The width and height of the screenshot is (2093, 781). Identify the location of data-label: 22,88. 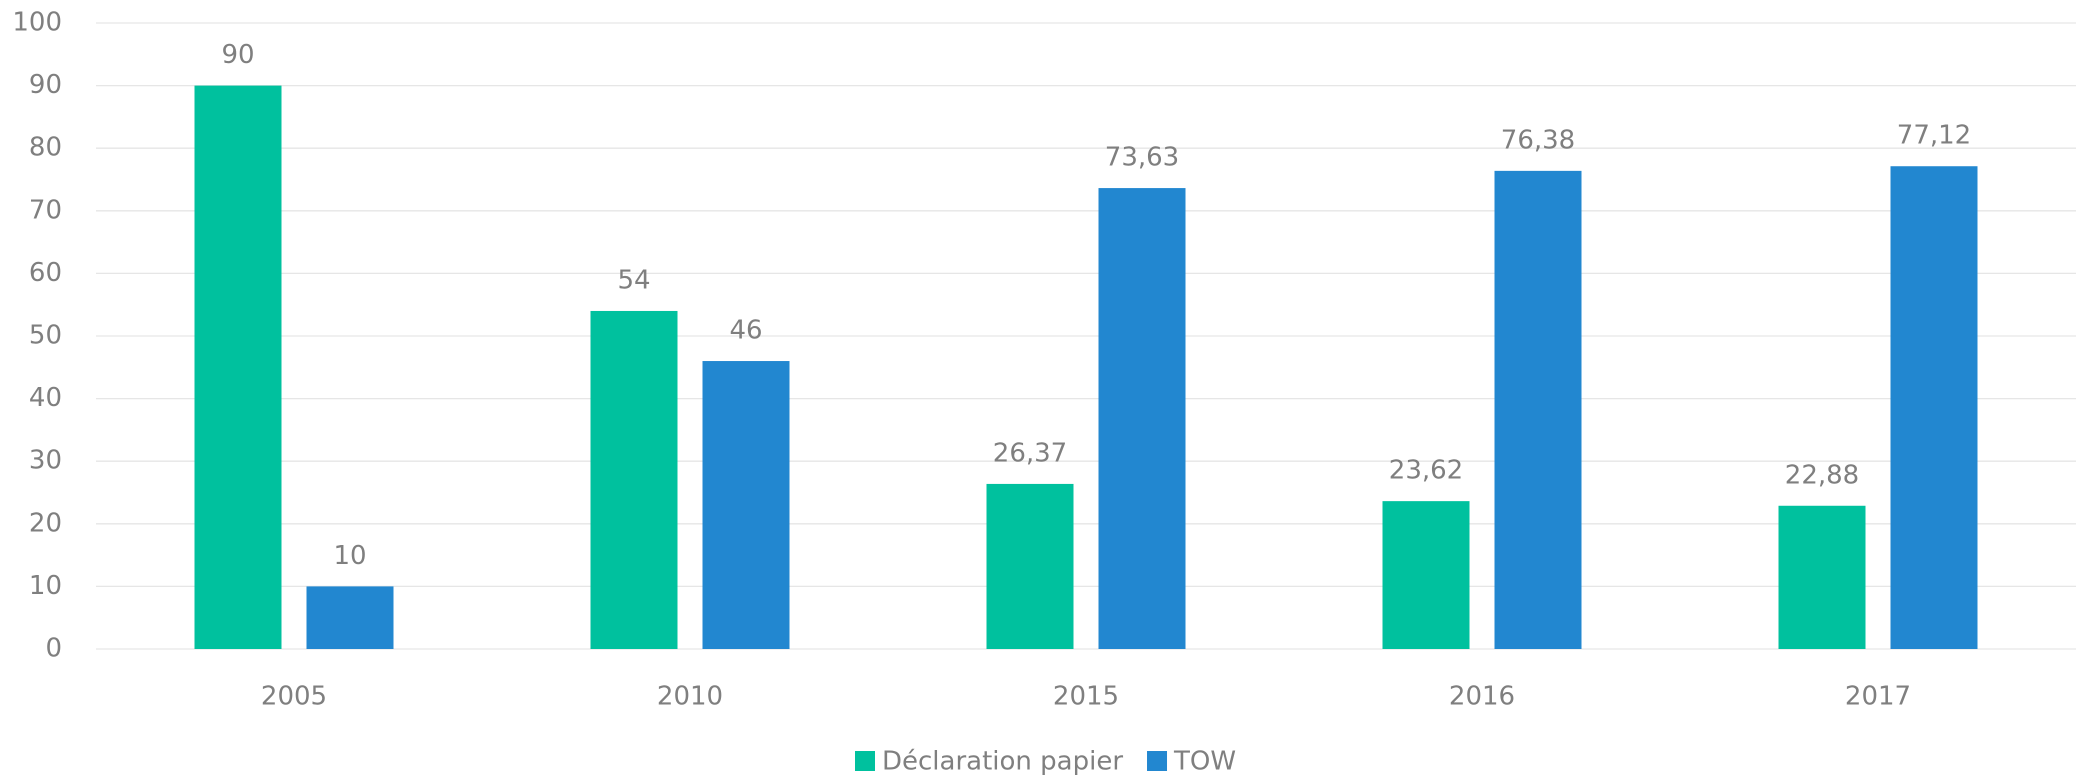
(1822, 475).